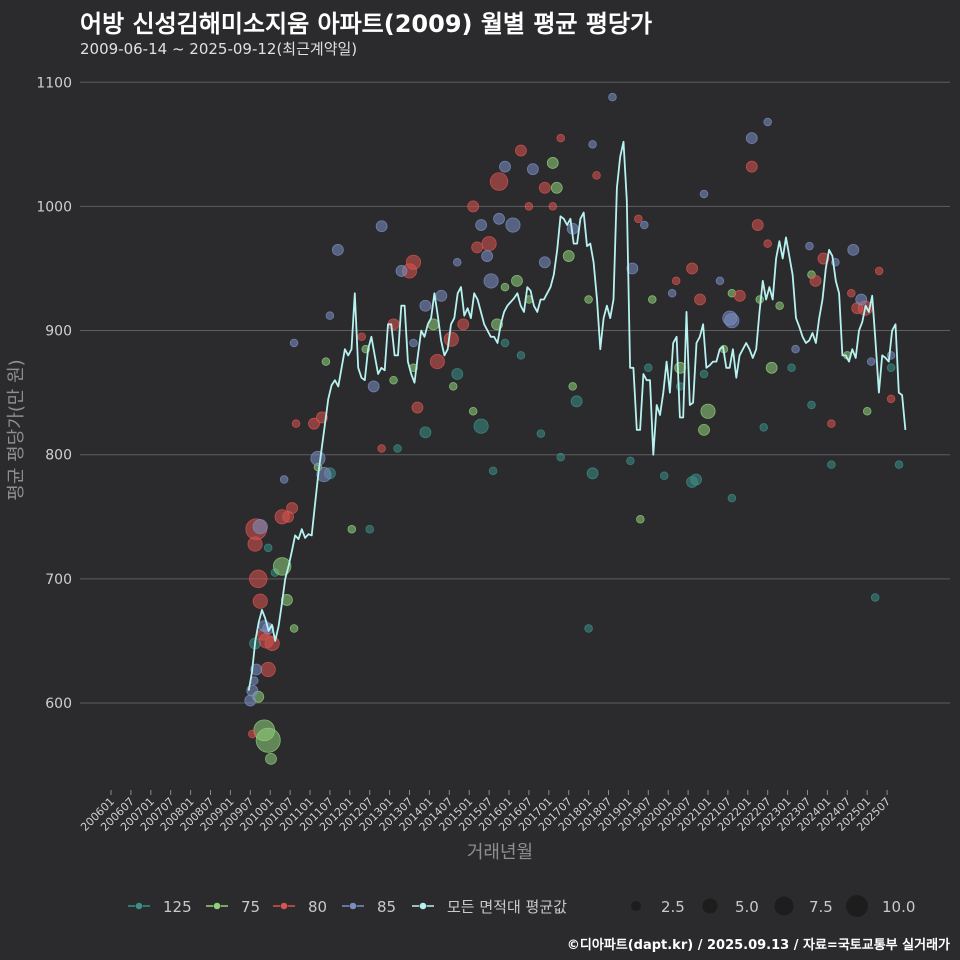  Describe the element at coordinates (250, 907) in the screenshot. I see `legend-label: 75` at that location.